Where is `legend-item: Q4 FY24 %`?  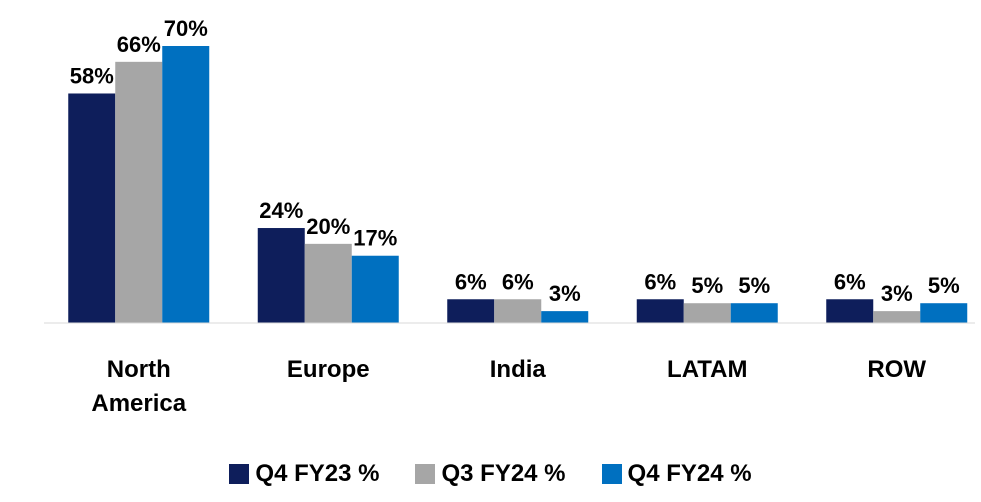 legend-item: Q4 FY24 % is located at coordinates (676, 474).